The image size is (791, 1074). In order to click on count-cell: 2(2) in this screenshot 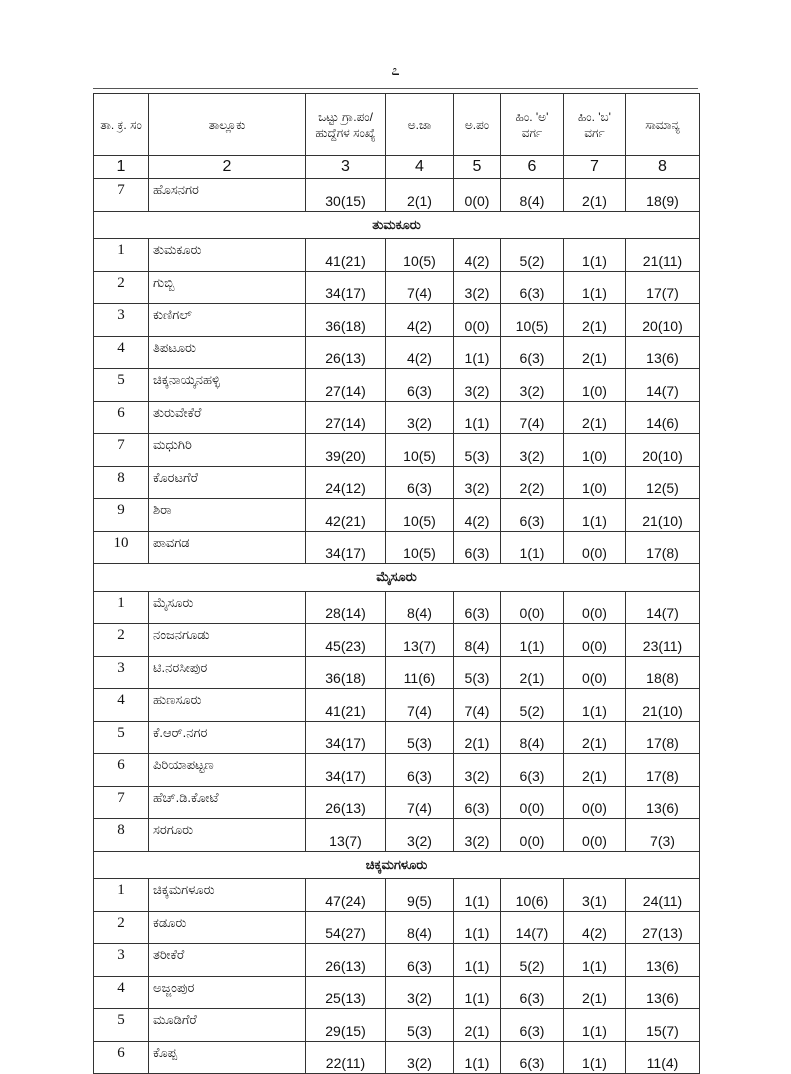, I will do `click(532, 482)`.